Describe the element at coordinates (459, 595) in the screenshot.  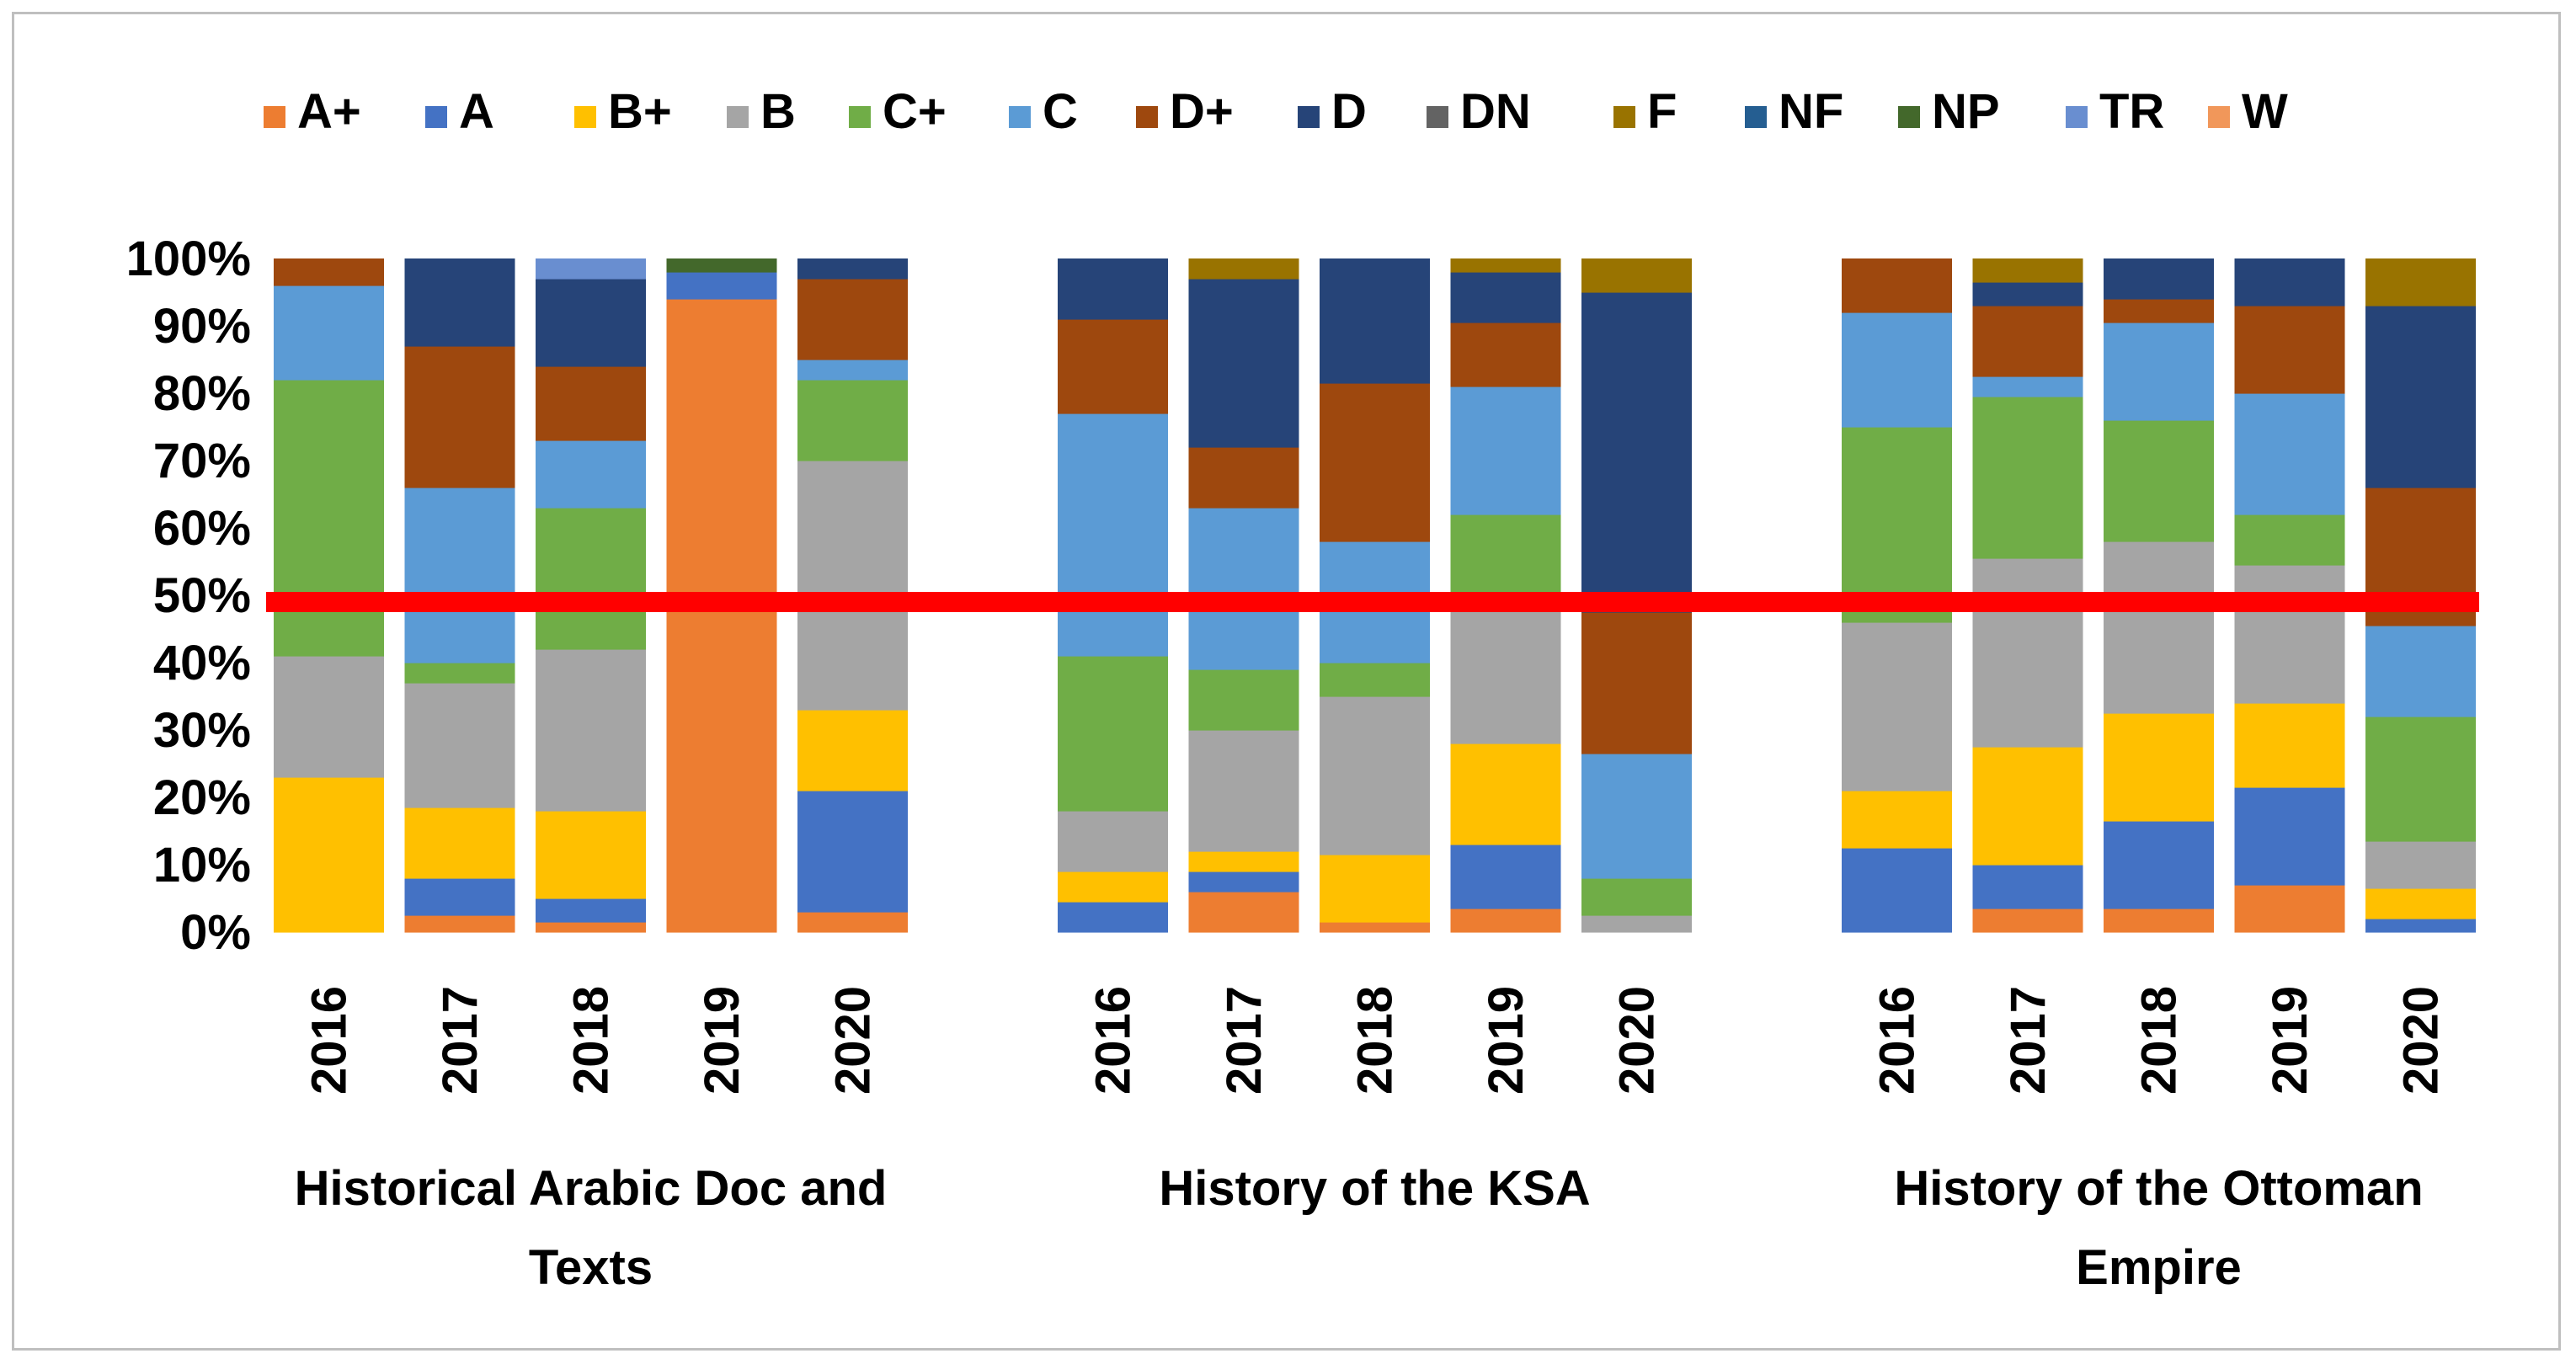
I see `bar-historical-arabic-doc-and-texts-2017` at that location.